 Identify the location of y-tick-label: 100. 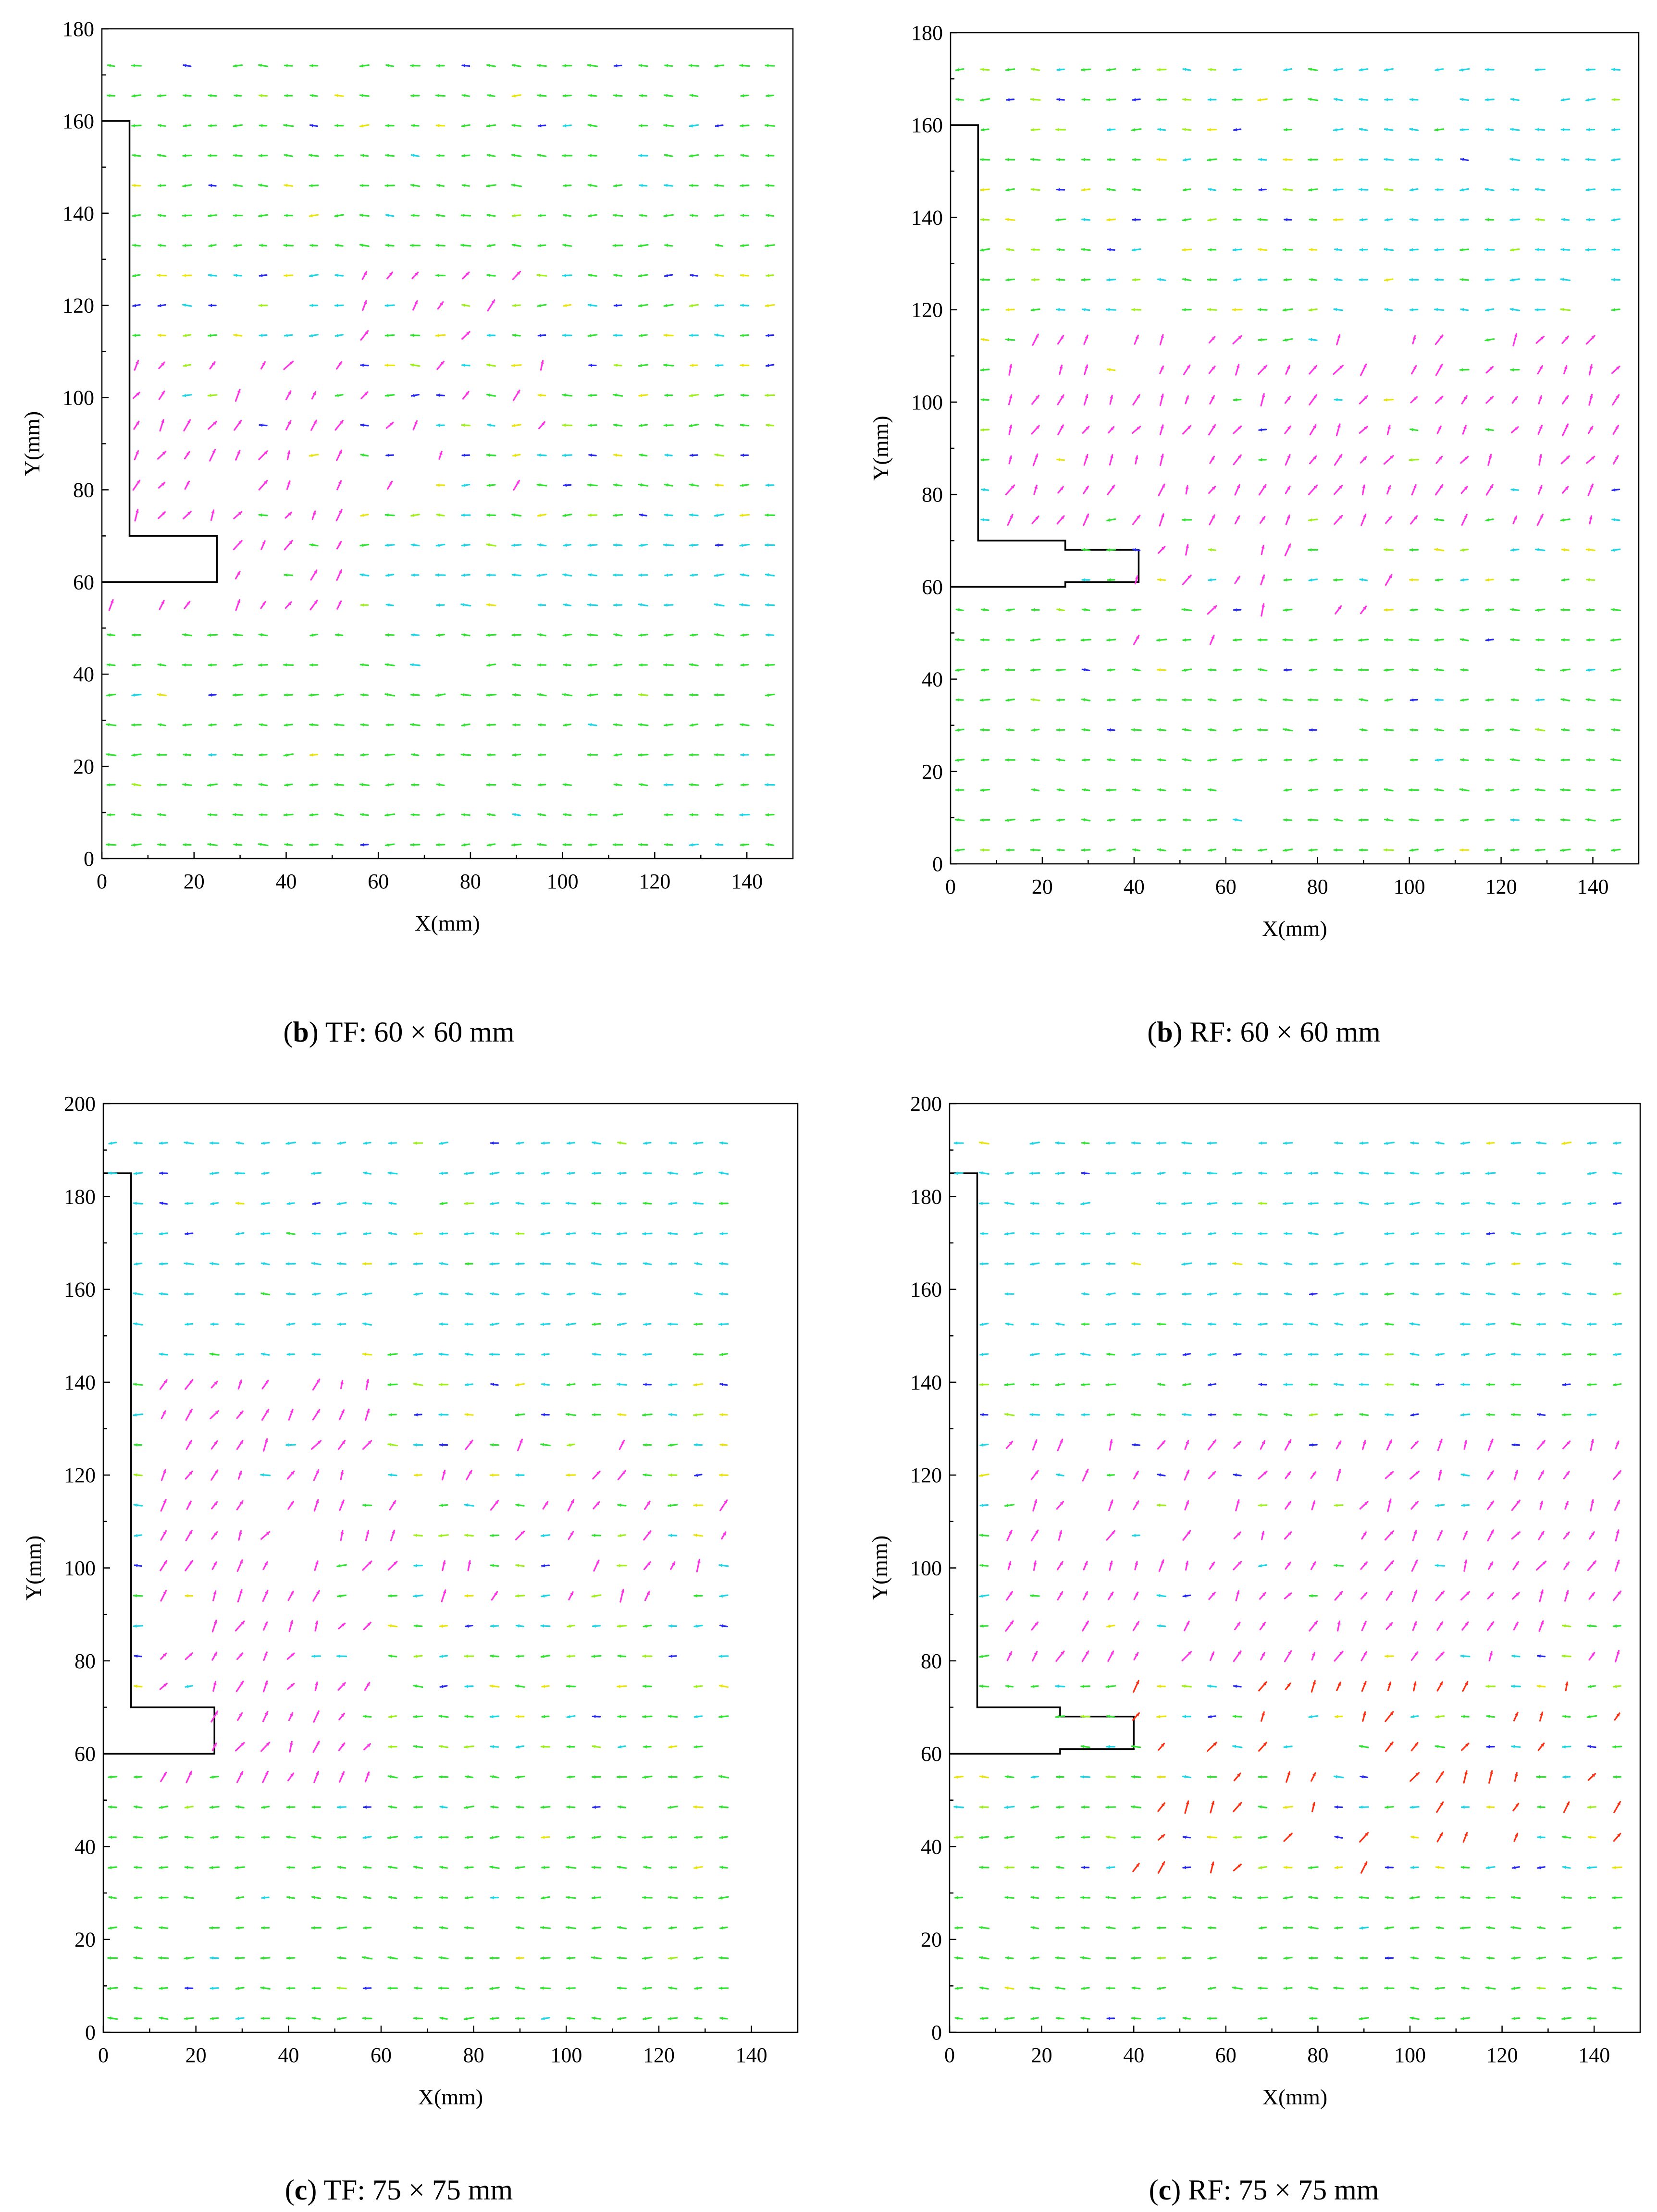
(926, 1568).